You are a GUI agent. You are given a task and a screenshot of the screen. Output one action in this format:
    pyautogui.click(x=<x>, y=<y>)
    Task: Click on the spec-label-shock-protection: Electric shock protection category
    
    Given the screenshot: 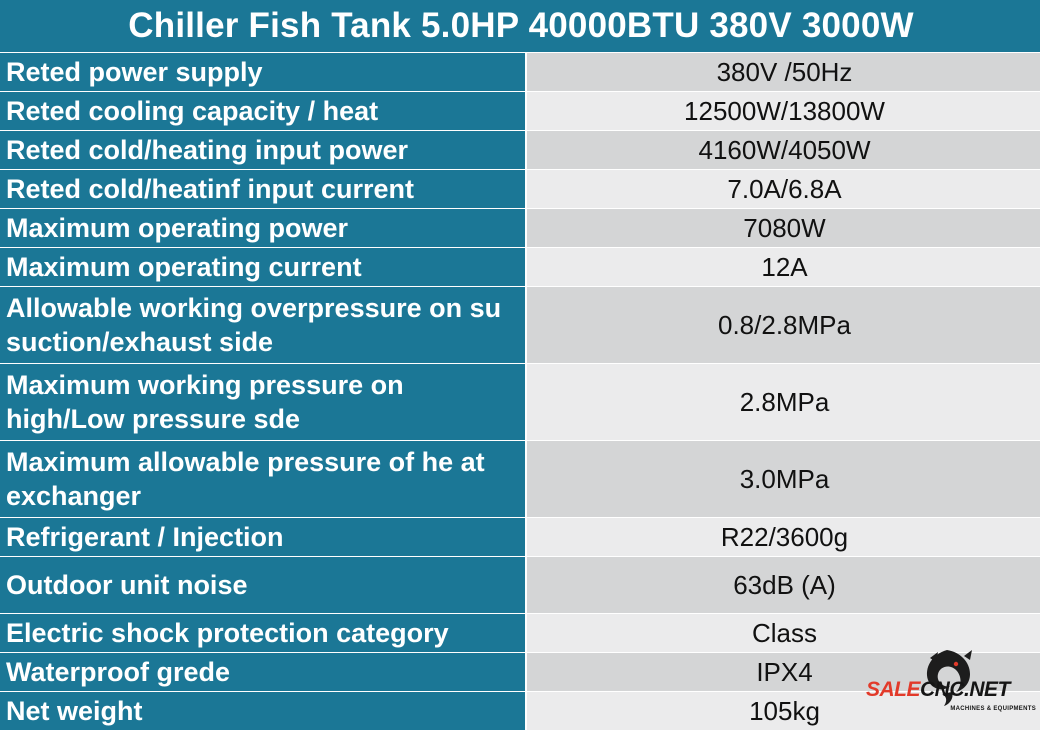 What is the action you would take?
    pyautogui.click(x=262, y=633)
    